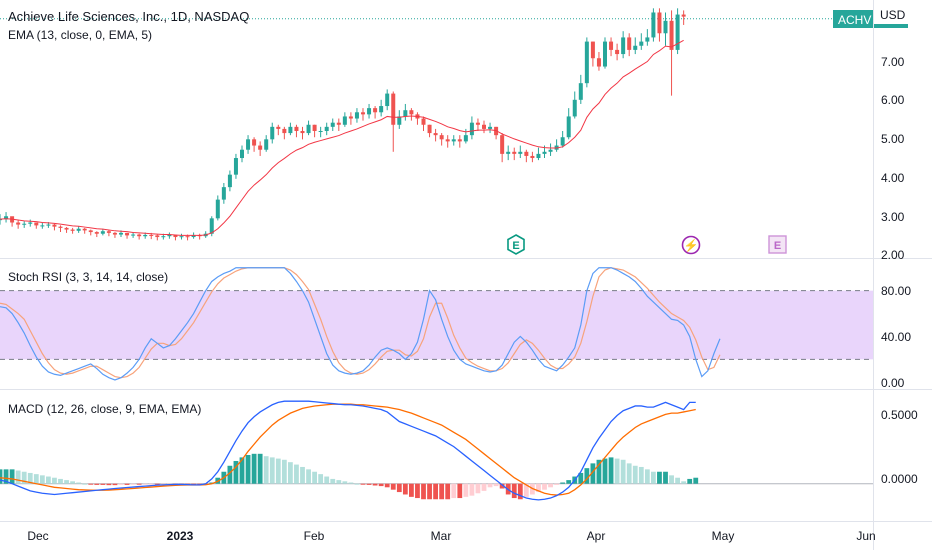  I want to click on stoch-tick: 0.00, so click(893, 383).